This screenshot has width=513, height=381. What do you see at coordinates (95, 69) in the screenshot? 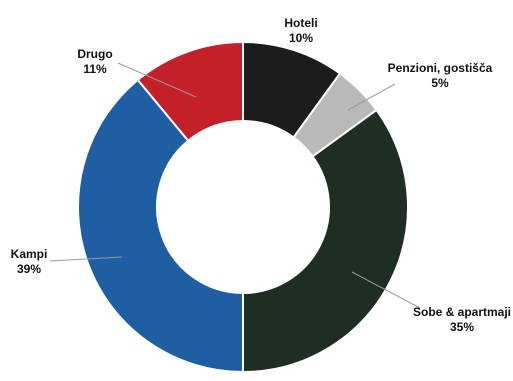
I see `slice-value-drugo: 11%` at bounding box center [95, 69].